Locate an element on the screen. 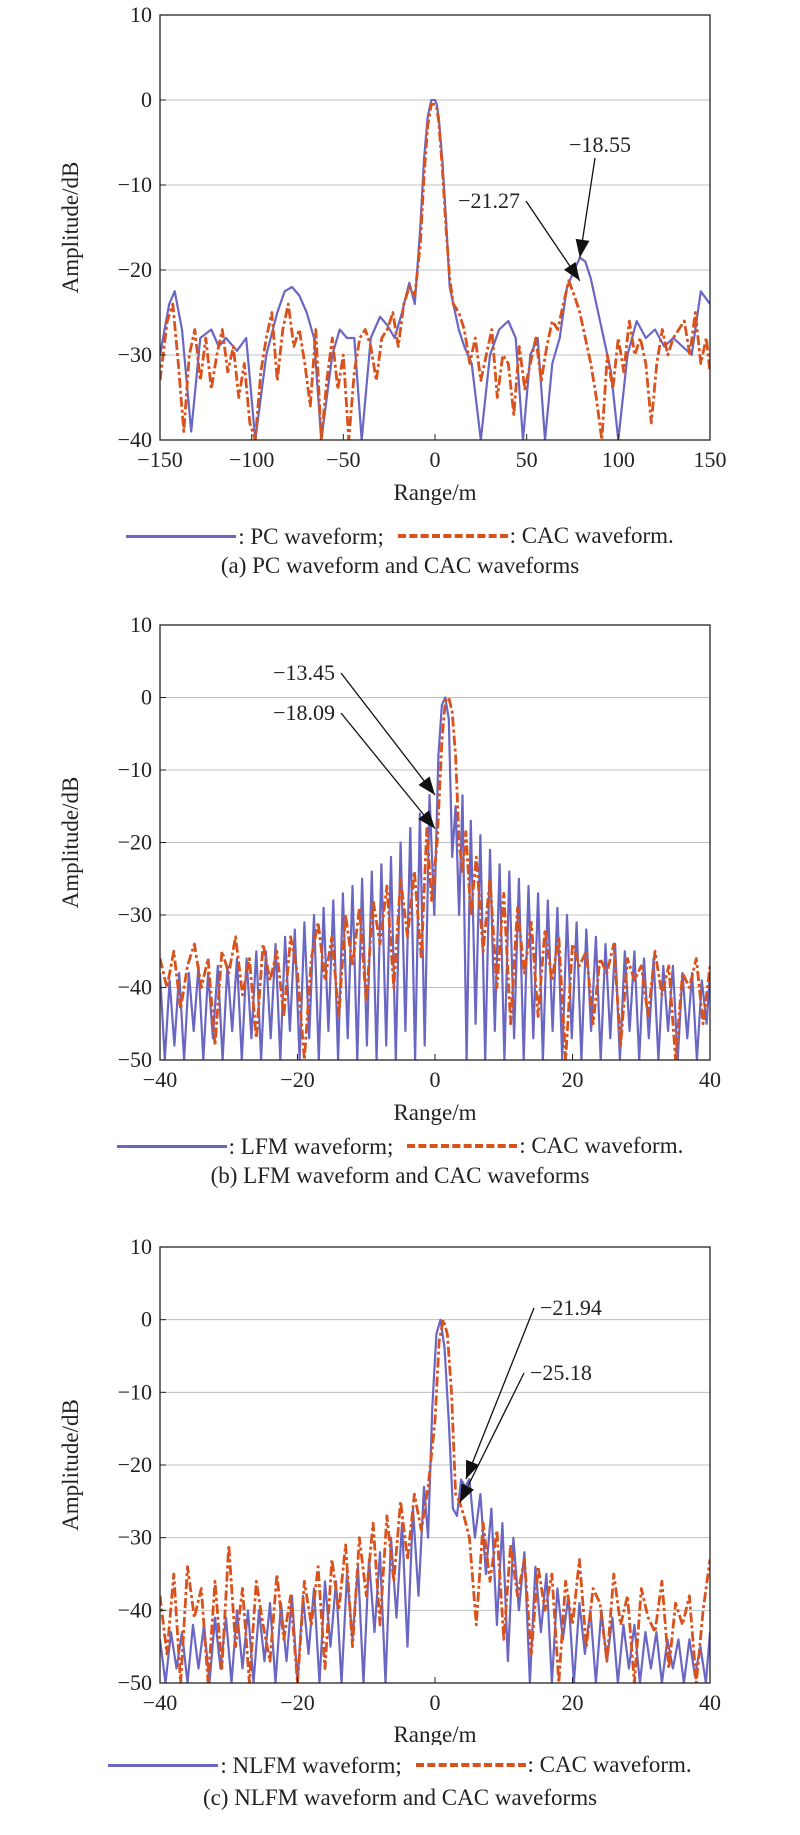  caption-c: (c) NLFM waveform and CAC waveforms is located at coordinates (400, 1797).